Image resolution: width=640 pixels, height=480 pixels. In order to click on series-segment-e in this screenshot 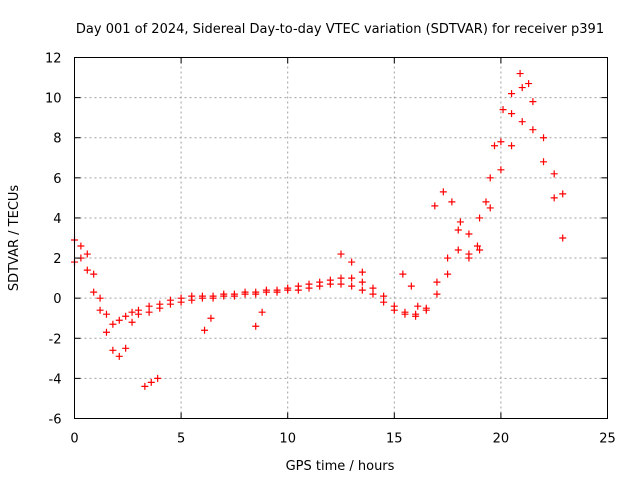, I will do `click(259, 319)`.